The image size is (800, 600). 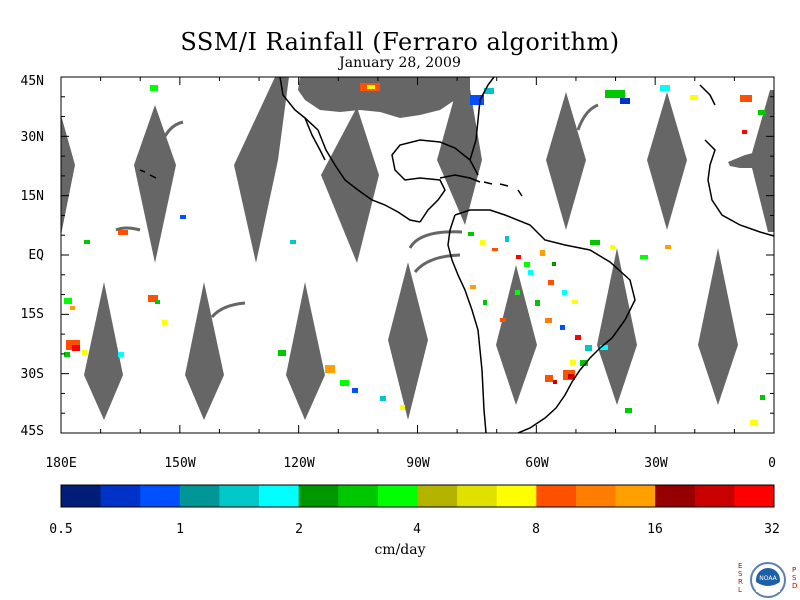 What do you see at coordinates (61, 529) in the screenshot?
I see `colorbar-tick: 0.5` at bounding box center [61, 529].